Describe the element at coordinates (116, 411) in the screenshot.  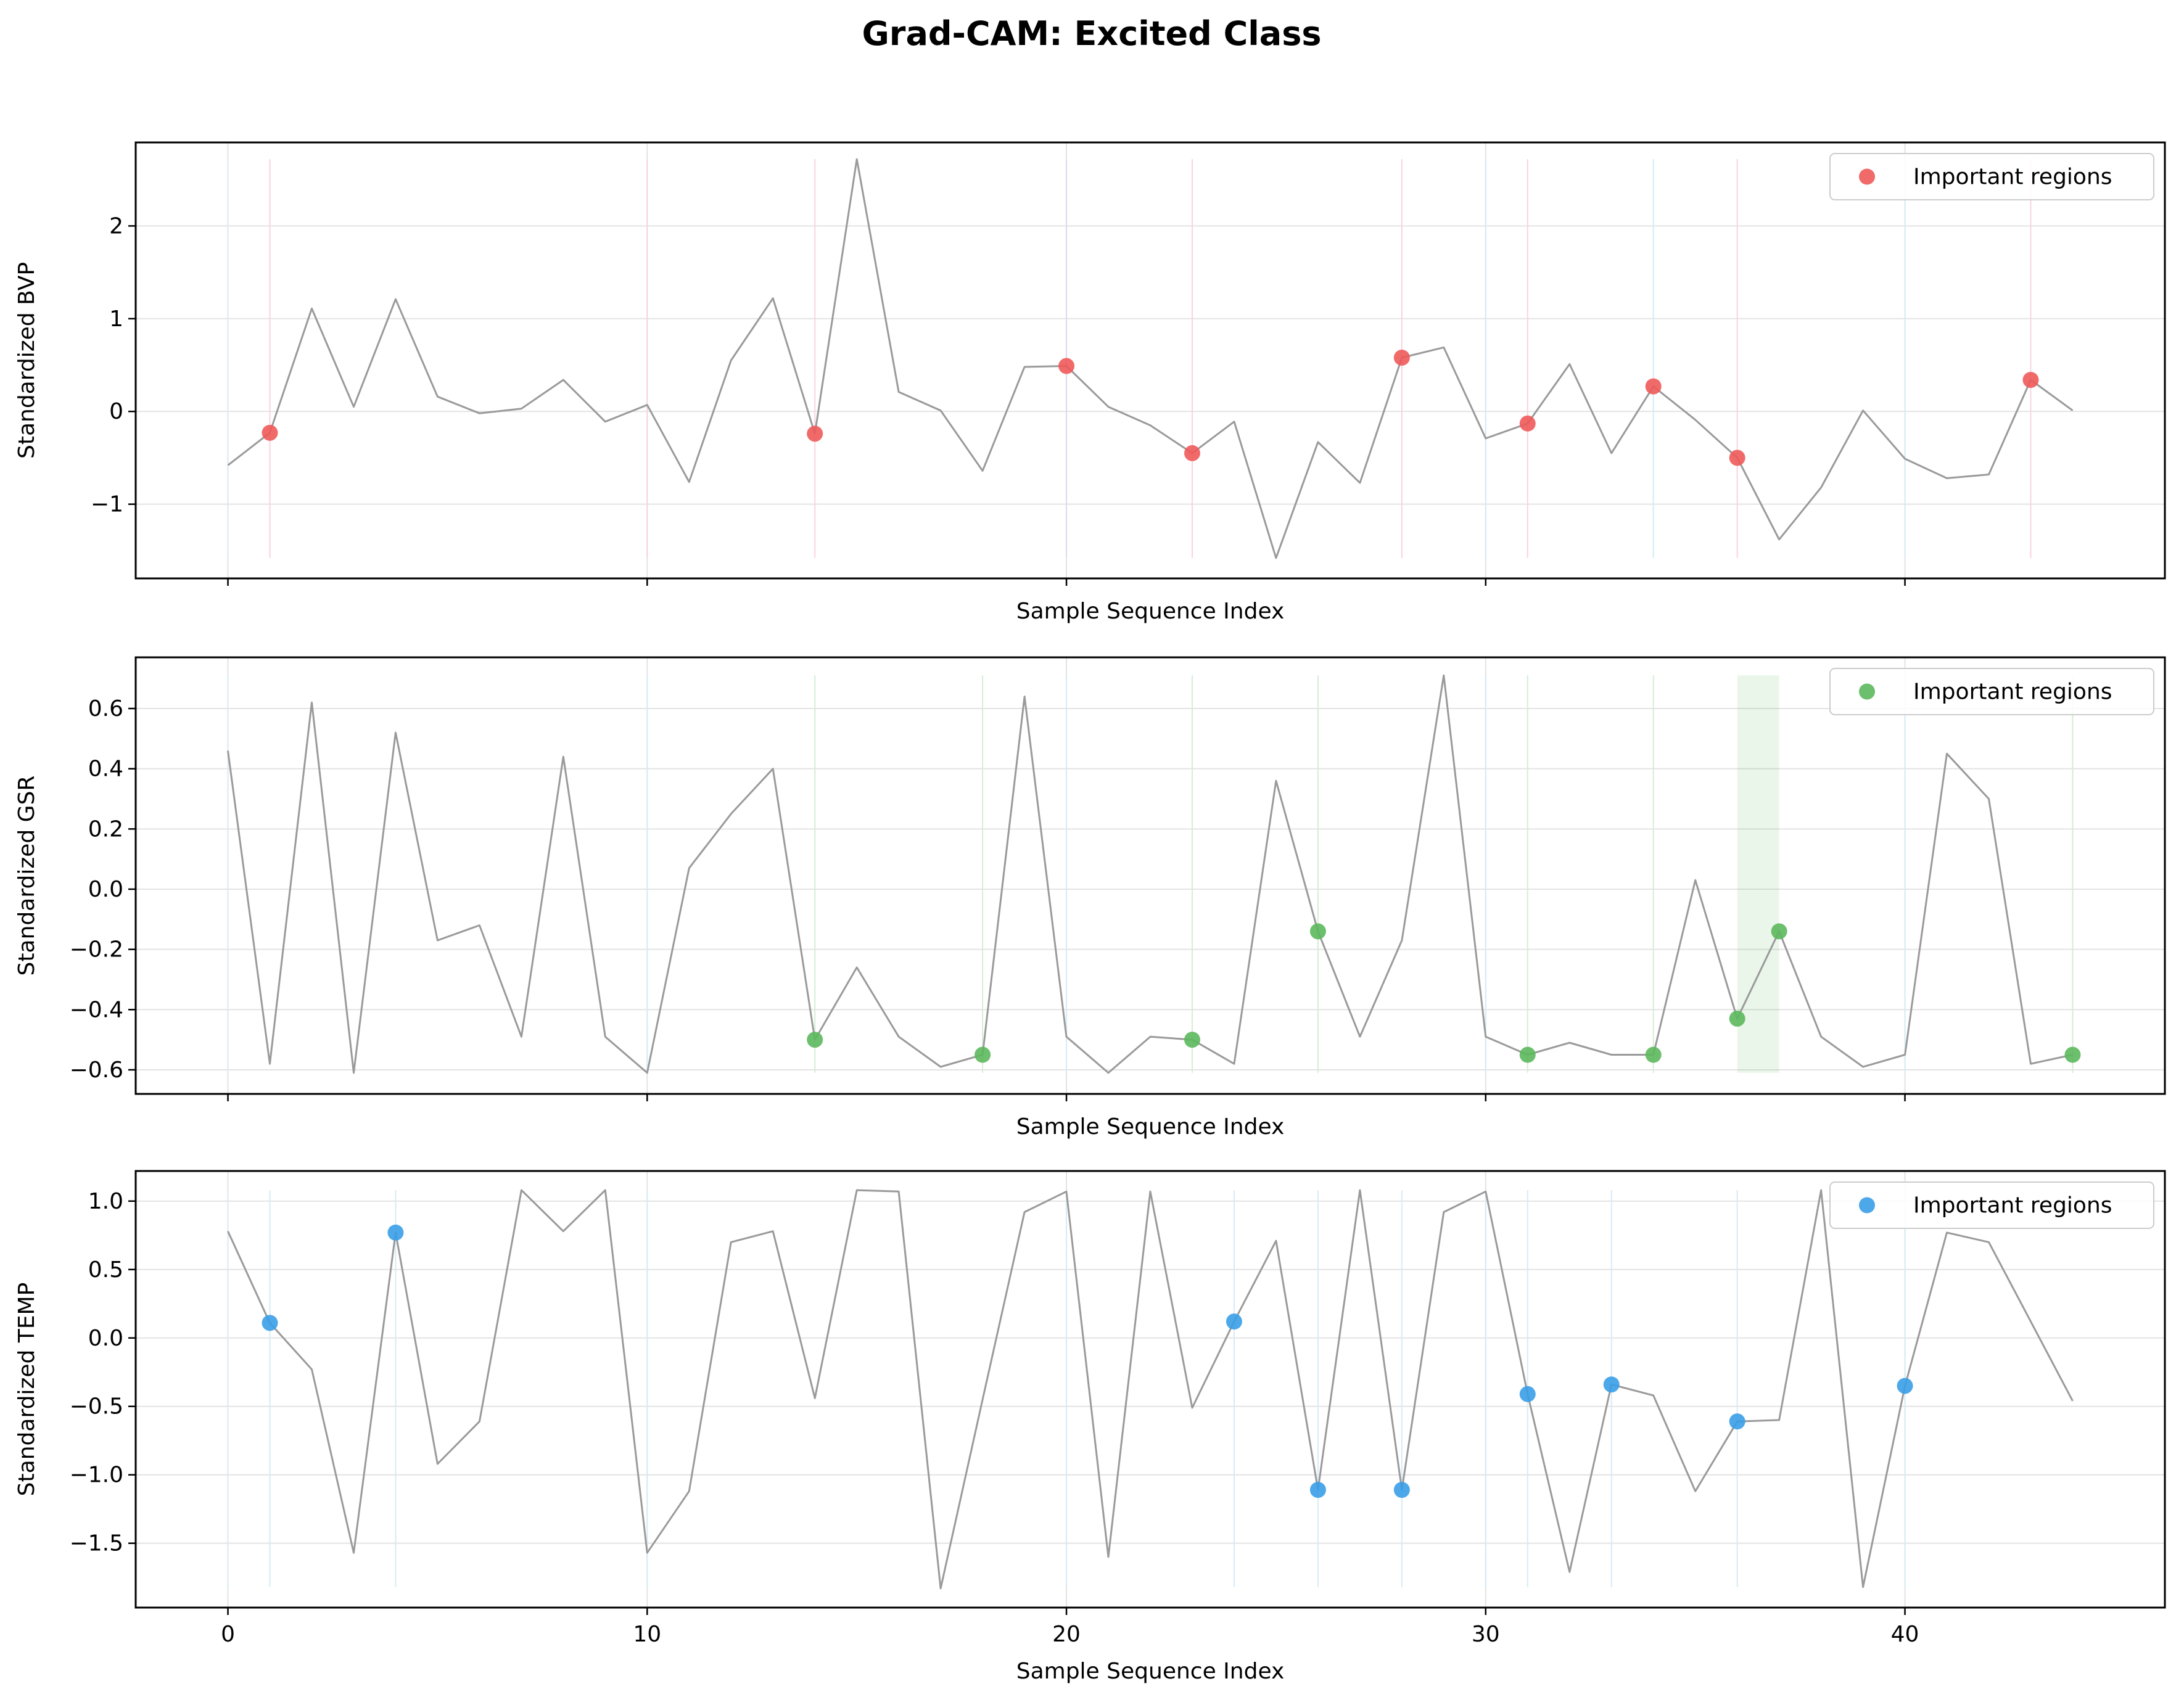
I see `bvp-y-tick-label: 0` at that location.